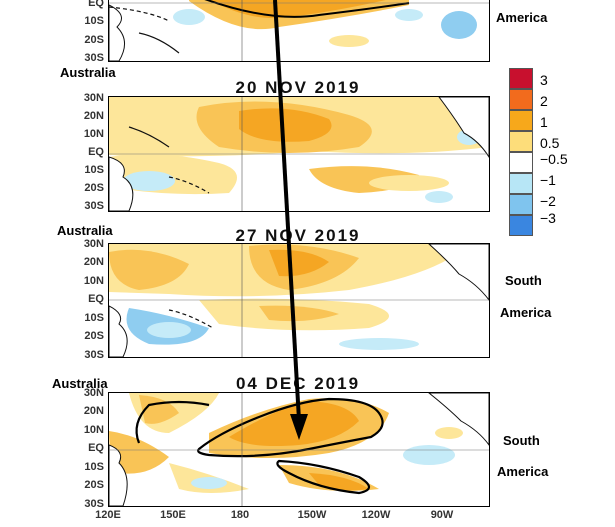 Image resolution: width=615 pixels, height=527 pixels. What do you see at coordinates (312, 515) in the screenshot?
I see `lon-label: 150W` at bounding box center [312, 515].